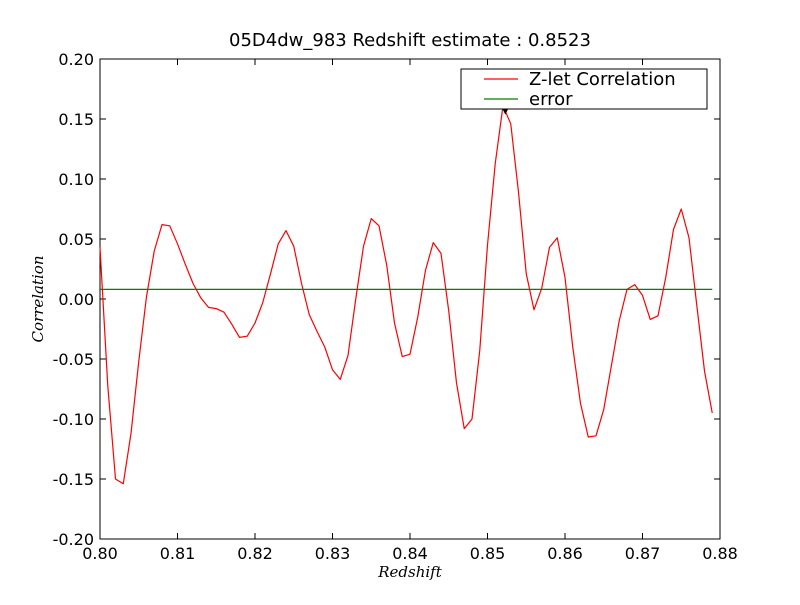  I want to click on x-tick-label: 0.86, so click(565, 553).